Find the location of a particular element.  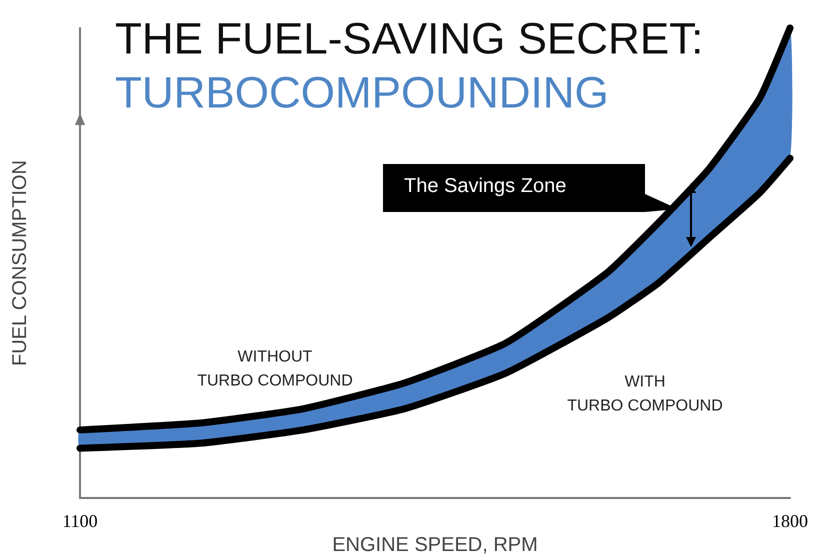

x-tick-label: 1100 is located at coordinates (80, 521).